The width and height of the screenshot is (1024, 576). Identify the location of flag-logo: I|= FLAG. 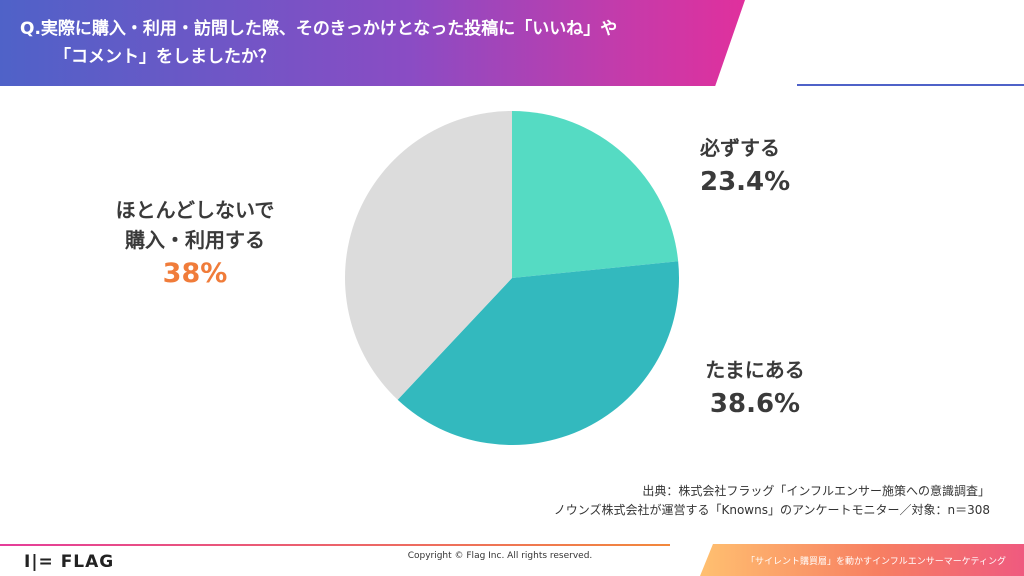
(69, 562).